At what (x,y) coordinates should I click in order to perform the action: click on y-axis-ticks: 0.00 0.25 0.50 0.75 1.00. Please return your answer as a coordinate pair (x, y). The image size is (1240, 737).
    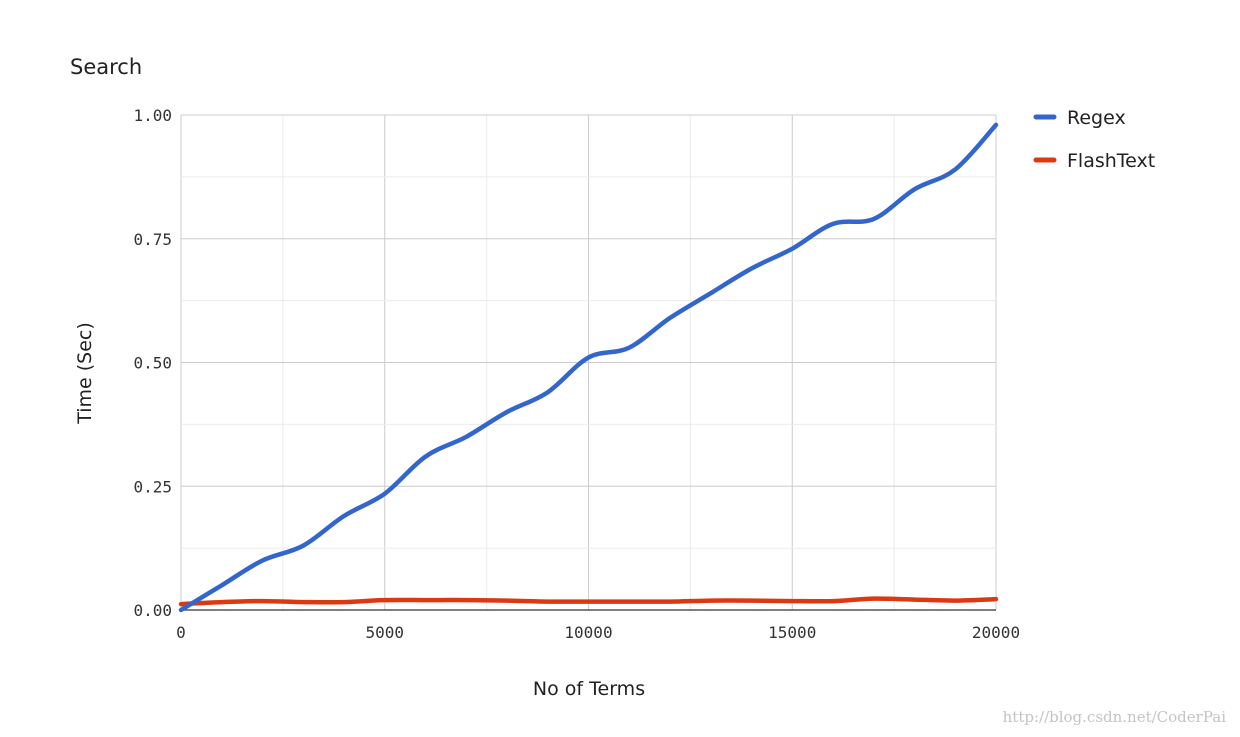
    Looking at the image, I should click on (152, 363).